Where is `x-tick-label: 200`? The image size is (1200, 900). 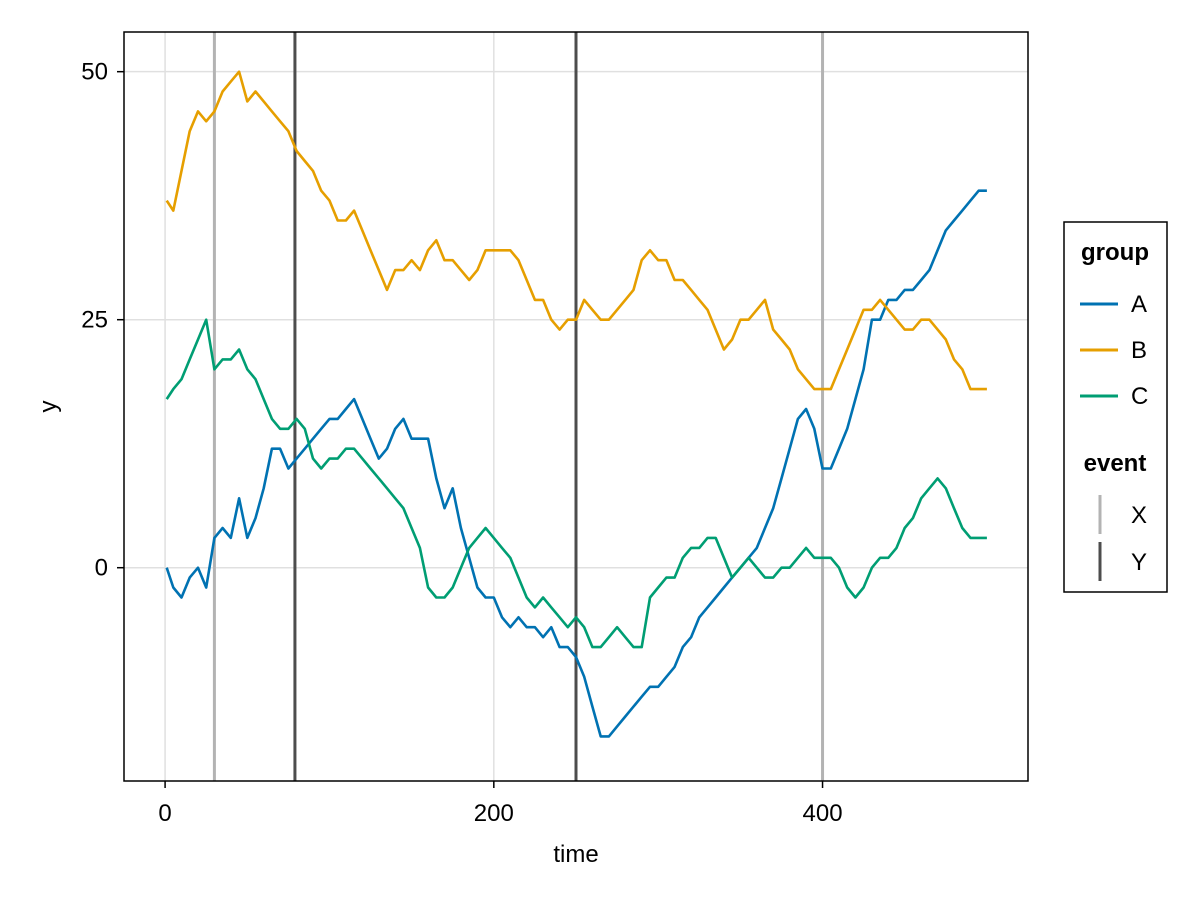
x-tick-label: 200 is located at coordinates (494, 813).